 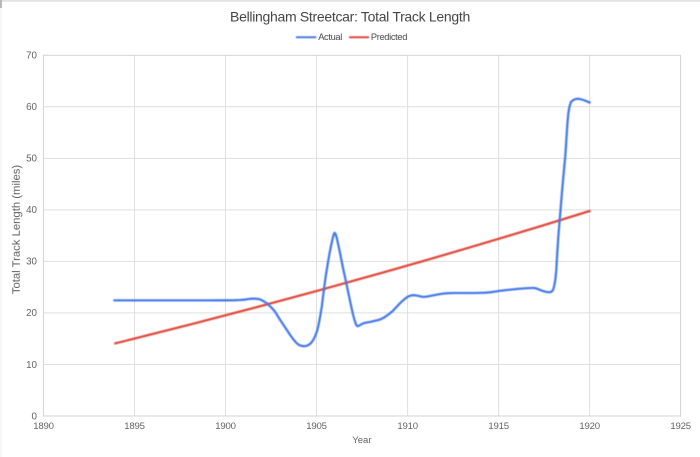 I want to click on svg-text: 1920, so click(x=589, y=426).